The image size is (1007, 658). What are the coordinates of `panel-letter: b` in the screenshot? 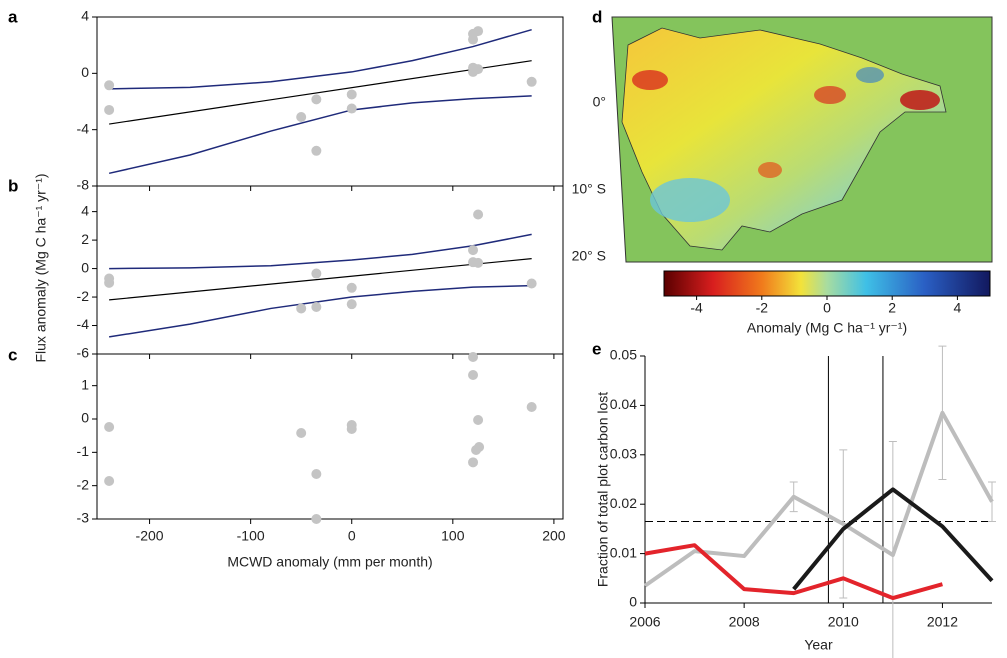 It's located at (13, 185).